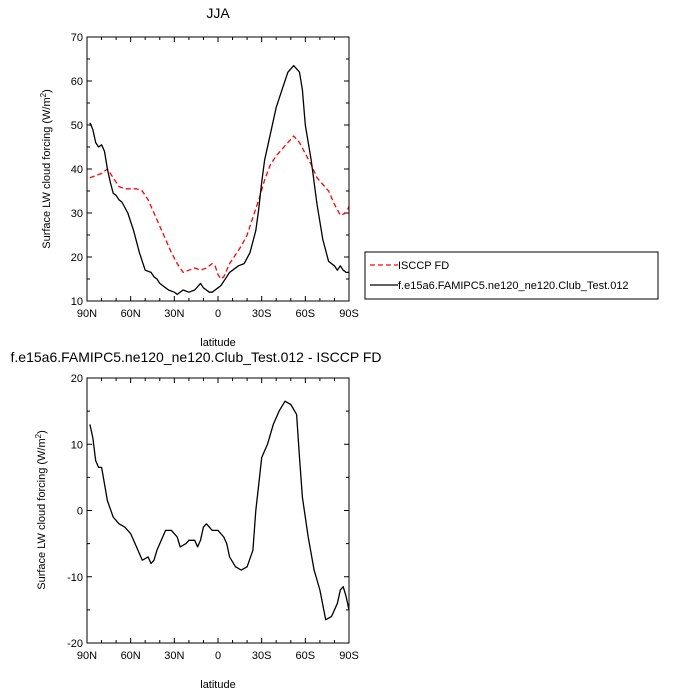 This screenshot has width=694, height=694. I want to click on chart-top-ytick-label: 30, so click(77, 214).